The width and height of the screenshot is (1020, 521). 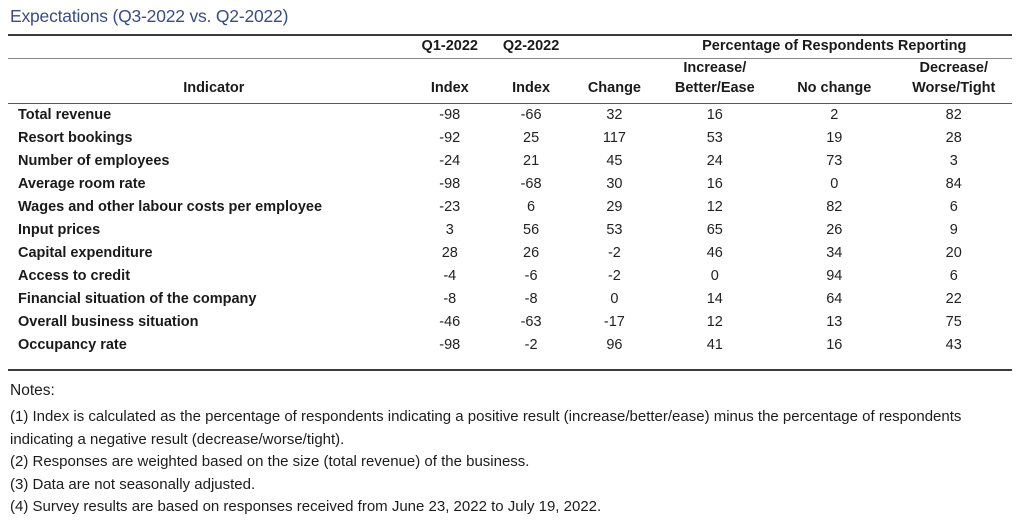 What do you see at coordinates (449, 252) in the screenshot?
I see `row-value-q1_index: 28` at bounding box center [449, 252].